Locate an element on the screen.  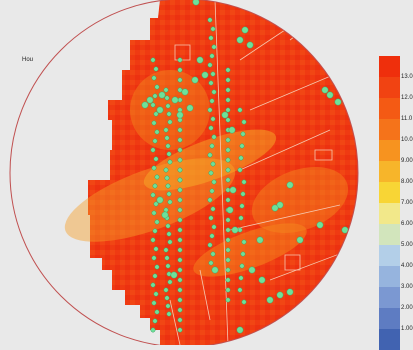
legend-label: 5.00 is located at coordinates (407, 245).